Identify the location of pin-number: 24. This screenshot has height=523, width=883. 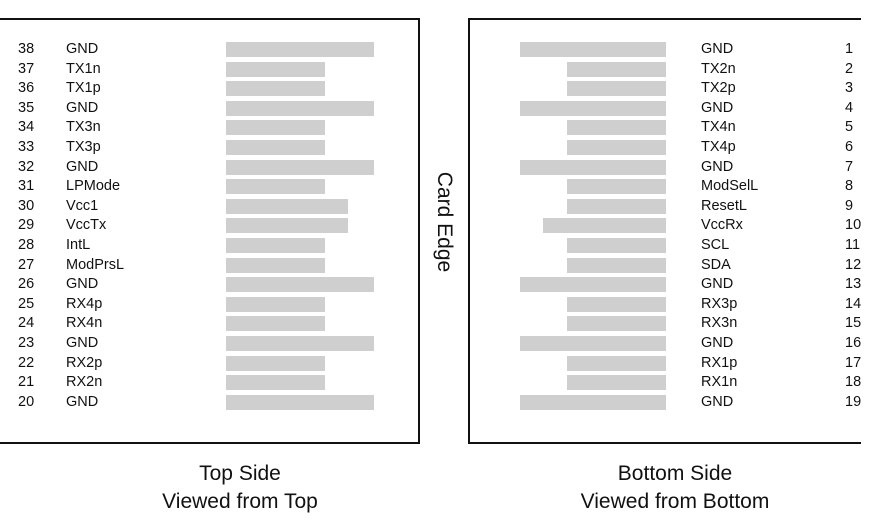
(26, 323).